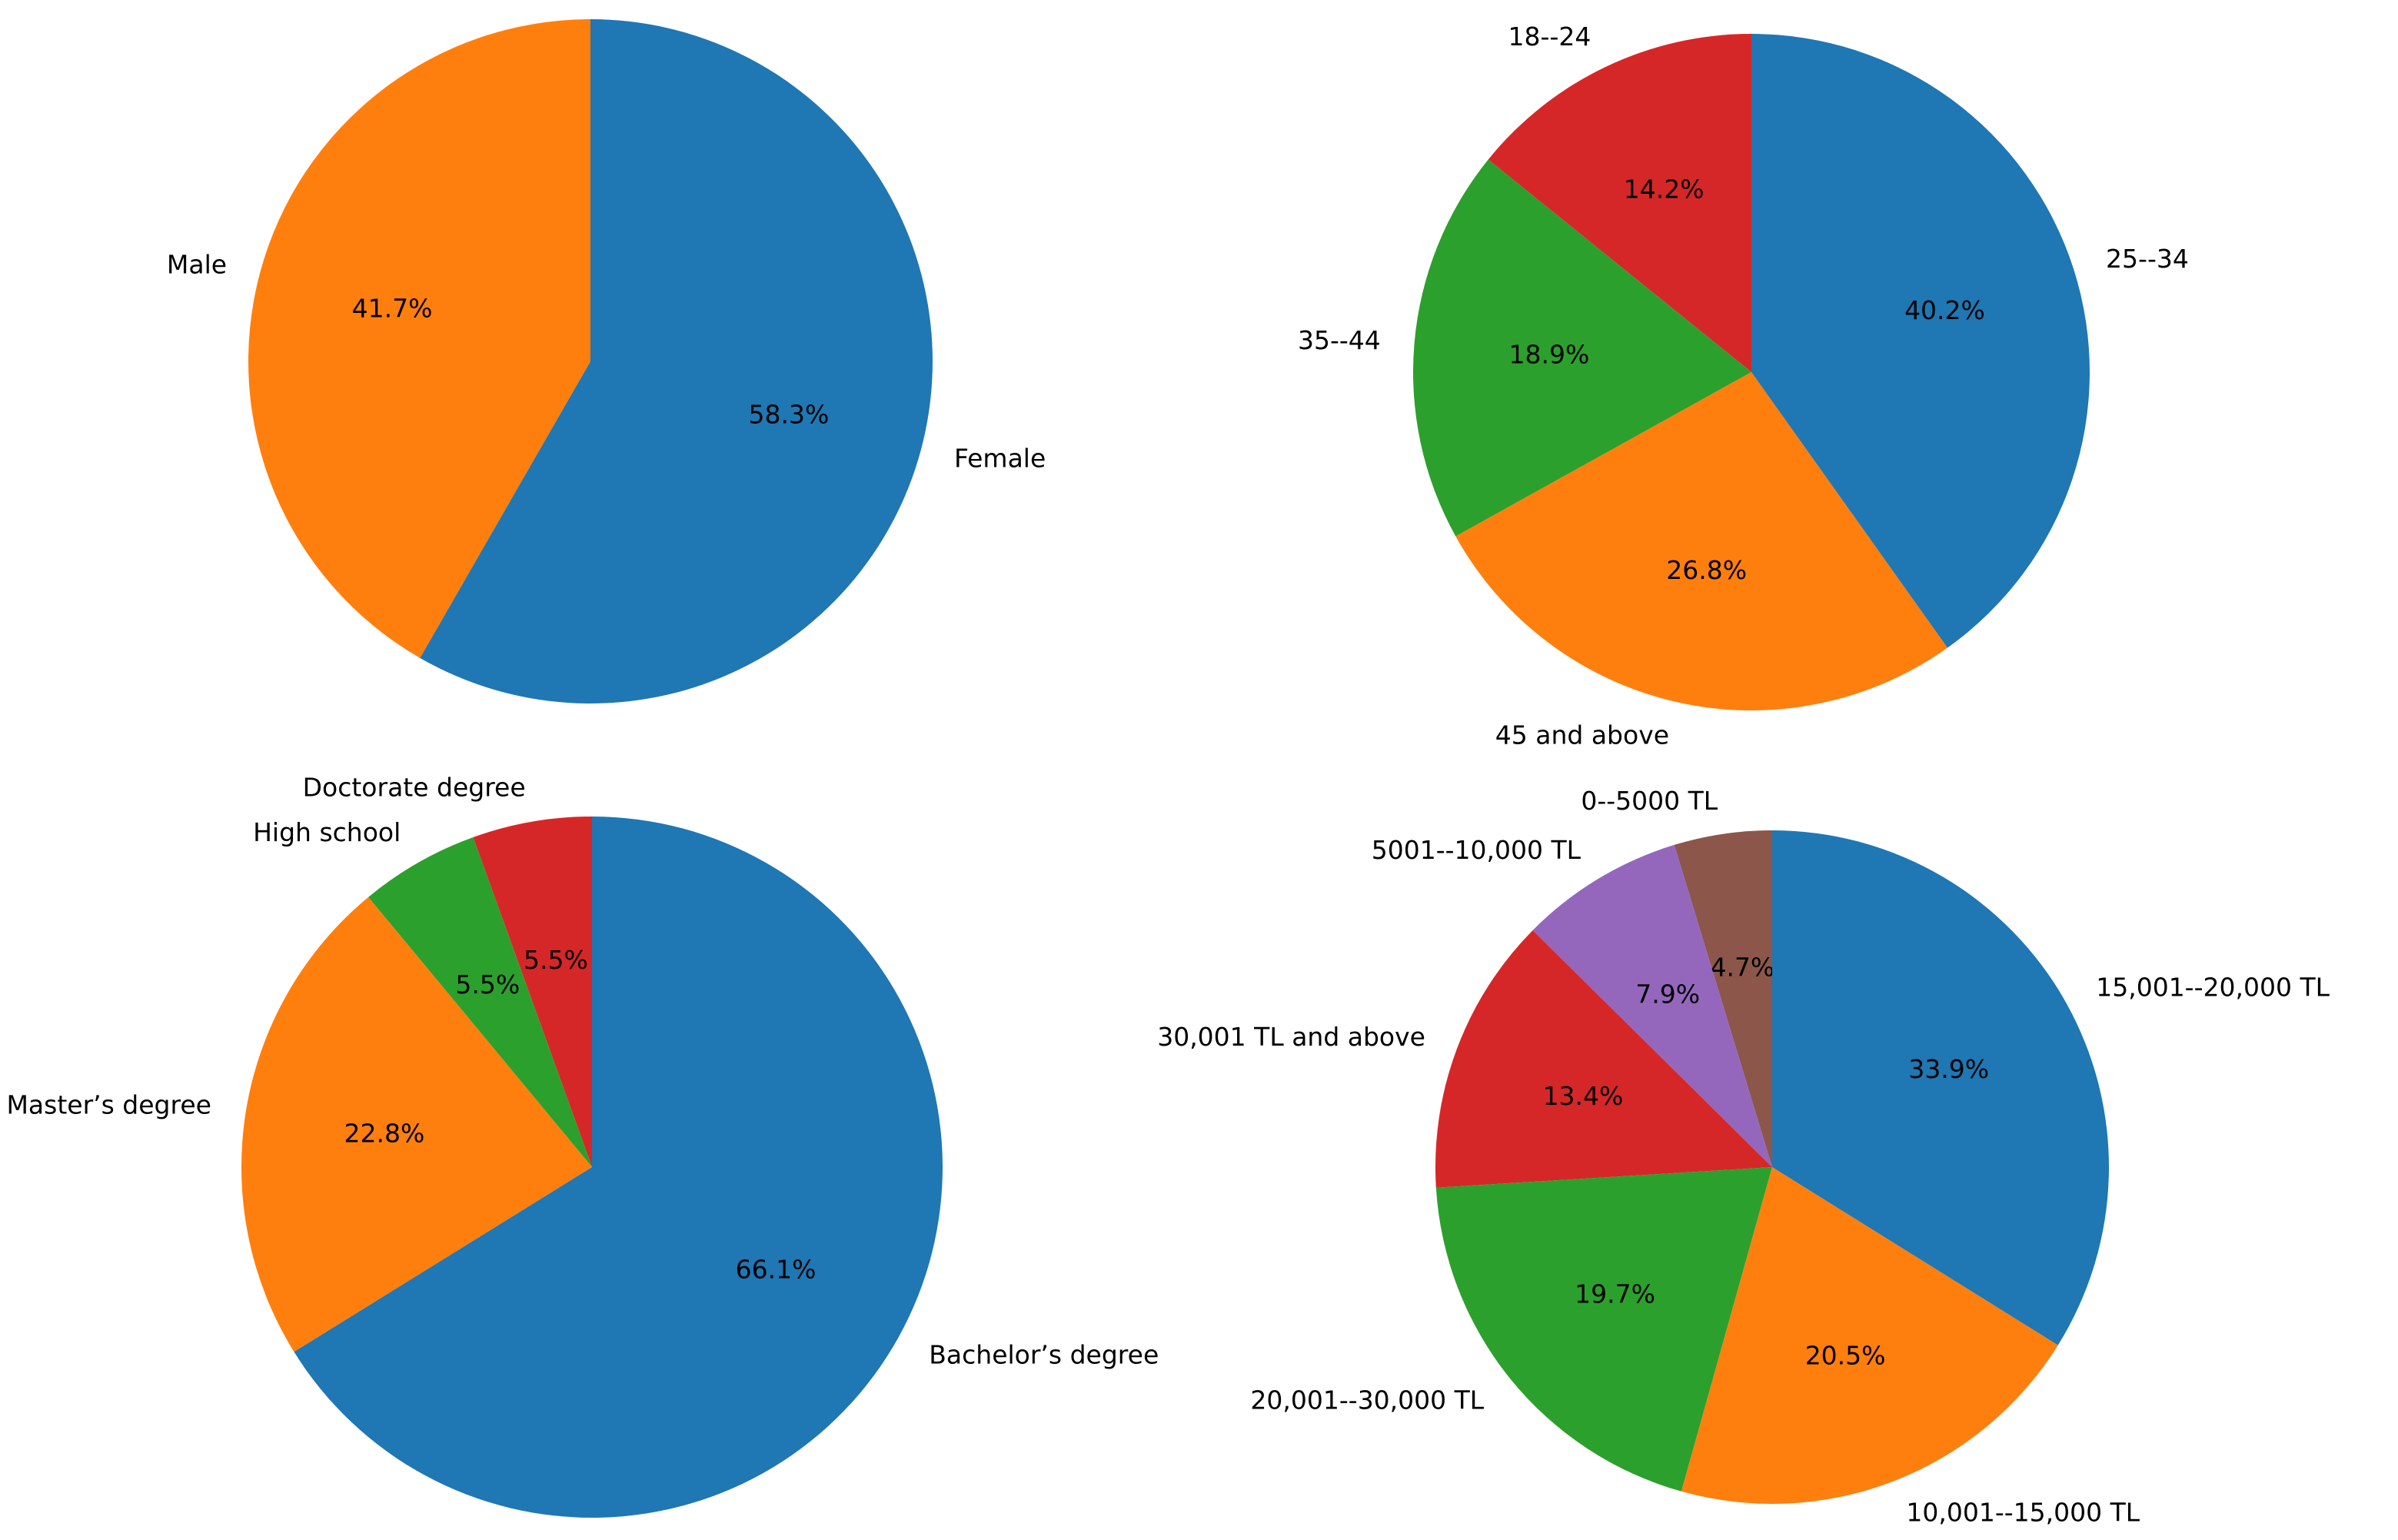 This screenshot has width=2398, height=1540. I want to click on pie-slice-percent: 14.2%, so click(1664, 189).